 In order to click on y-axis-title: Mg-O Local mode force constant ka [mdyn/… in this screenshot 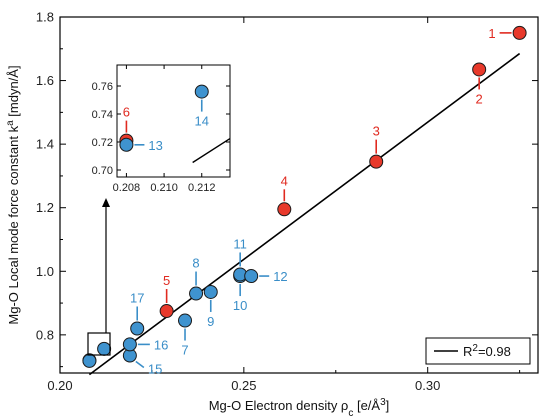, I will do `click(13, 194)`.